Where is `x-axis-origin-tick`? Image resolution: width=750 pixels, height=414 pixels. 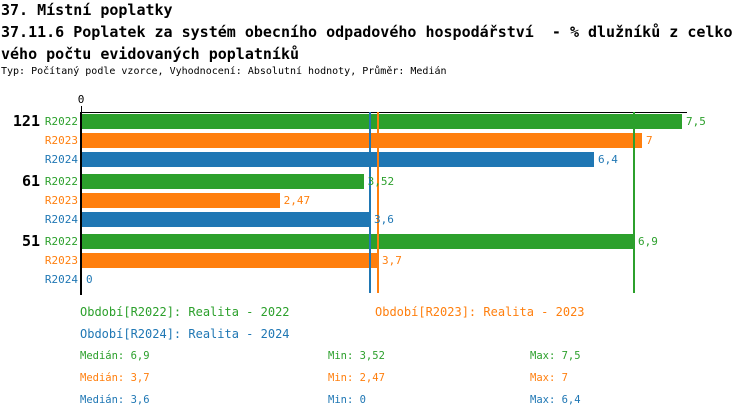 x-axis-origin-tick is located at coordinates (81, 109).